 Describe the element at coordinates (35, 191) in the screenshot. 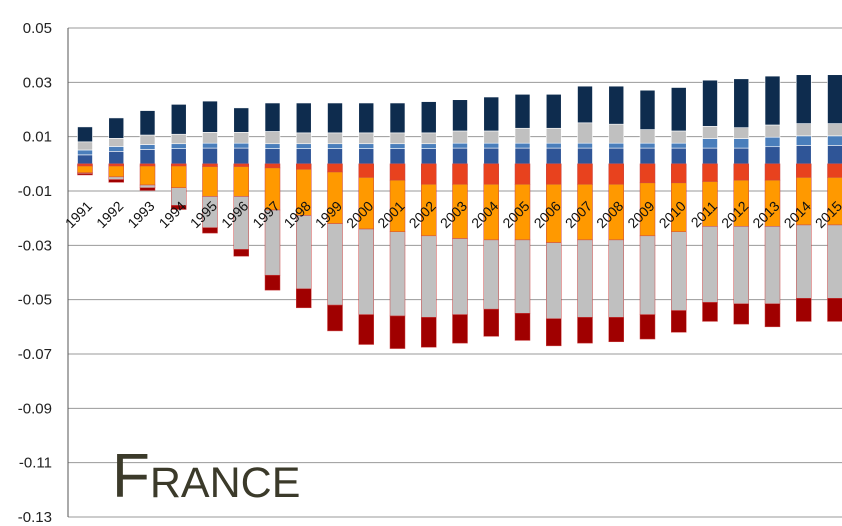

I see `y-tick-label: -0.01` at that location.